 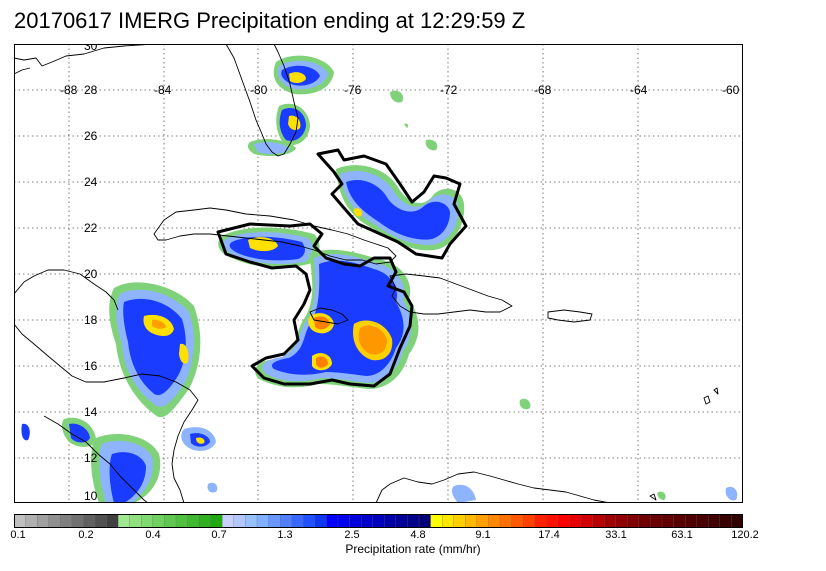 What do you see at coordinates (163, 90) in the screenshot?
I see `lon-label: -84` at bounding box center [163, 90].